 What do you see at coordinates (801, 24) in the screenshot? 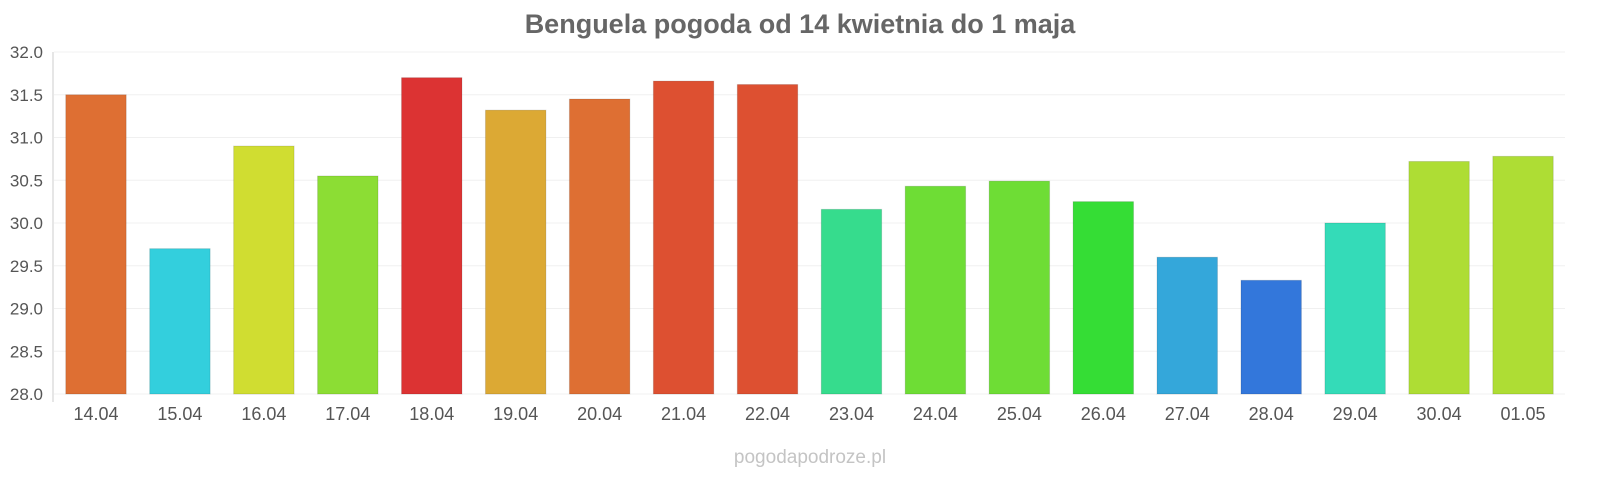
I see `chart-title: Benguela pogoda od 14 kwietnia do 1 maja` at bounding box center [801, 24].